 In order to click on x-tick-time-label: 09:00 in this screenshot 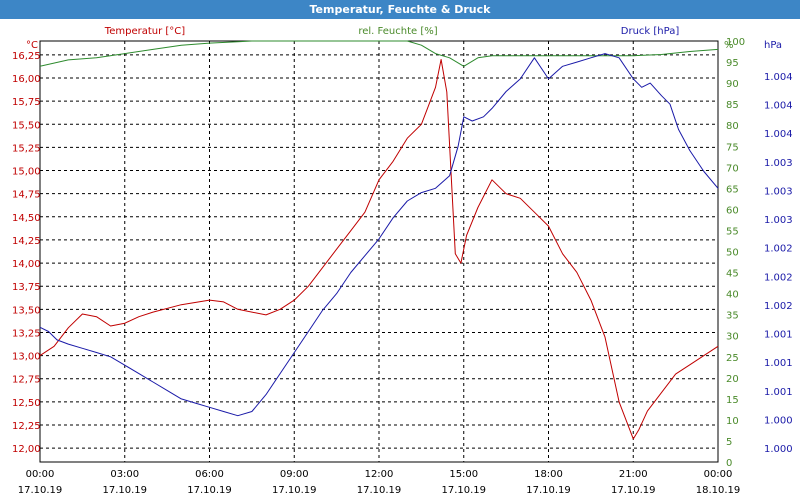, I will do `click(294, 474)`.